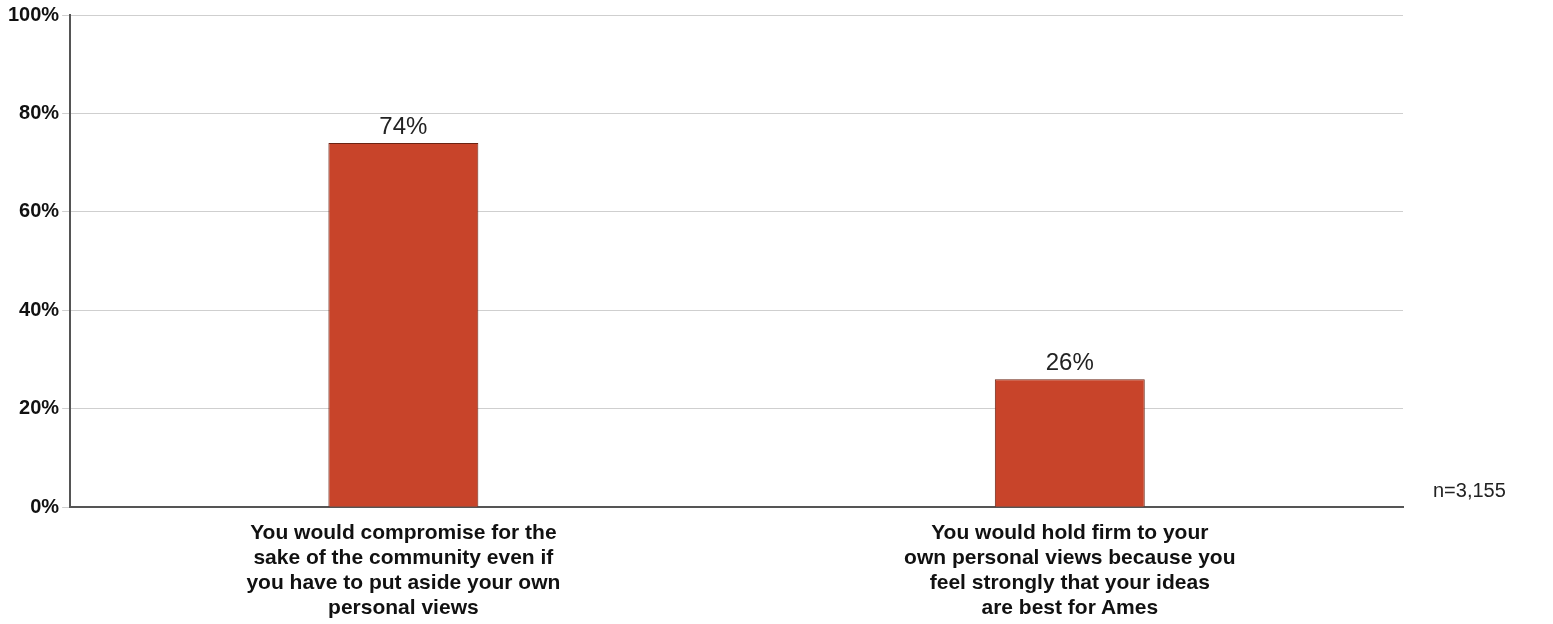 This screenshot has height=624, width=1553. What do you see at coordinates (403, 125) in the screenshot?
I see `data-label: 74%` at bounding box center [403, 125].